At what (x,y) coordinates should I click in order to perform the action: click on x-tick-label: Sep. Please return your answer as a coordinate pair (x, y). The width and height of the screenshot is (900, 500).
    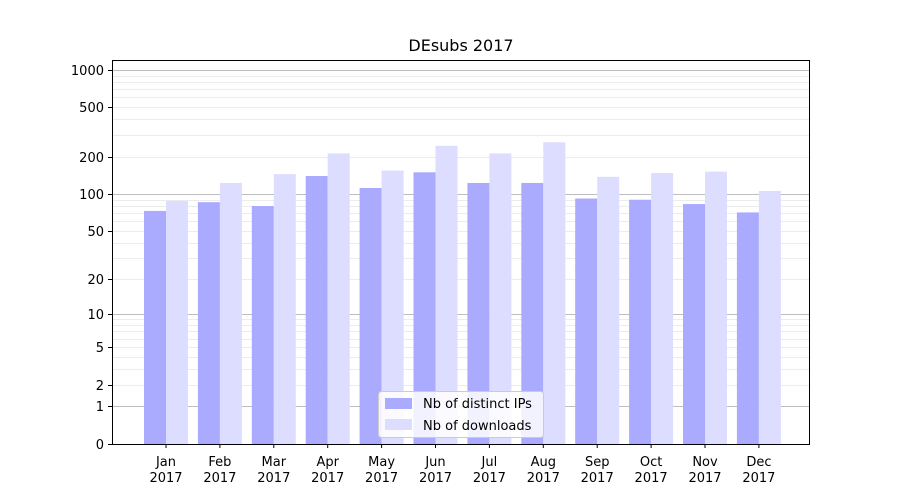
    Looking at the image, I should click on (597, 462).